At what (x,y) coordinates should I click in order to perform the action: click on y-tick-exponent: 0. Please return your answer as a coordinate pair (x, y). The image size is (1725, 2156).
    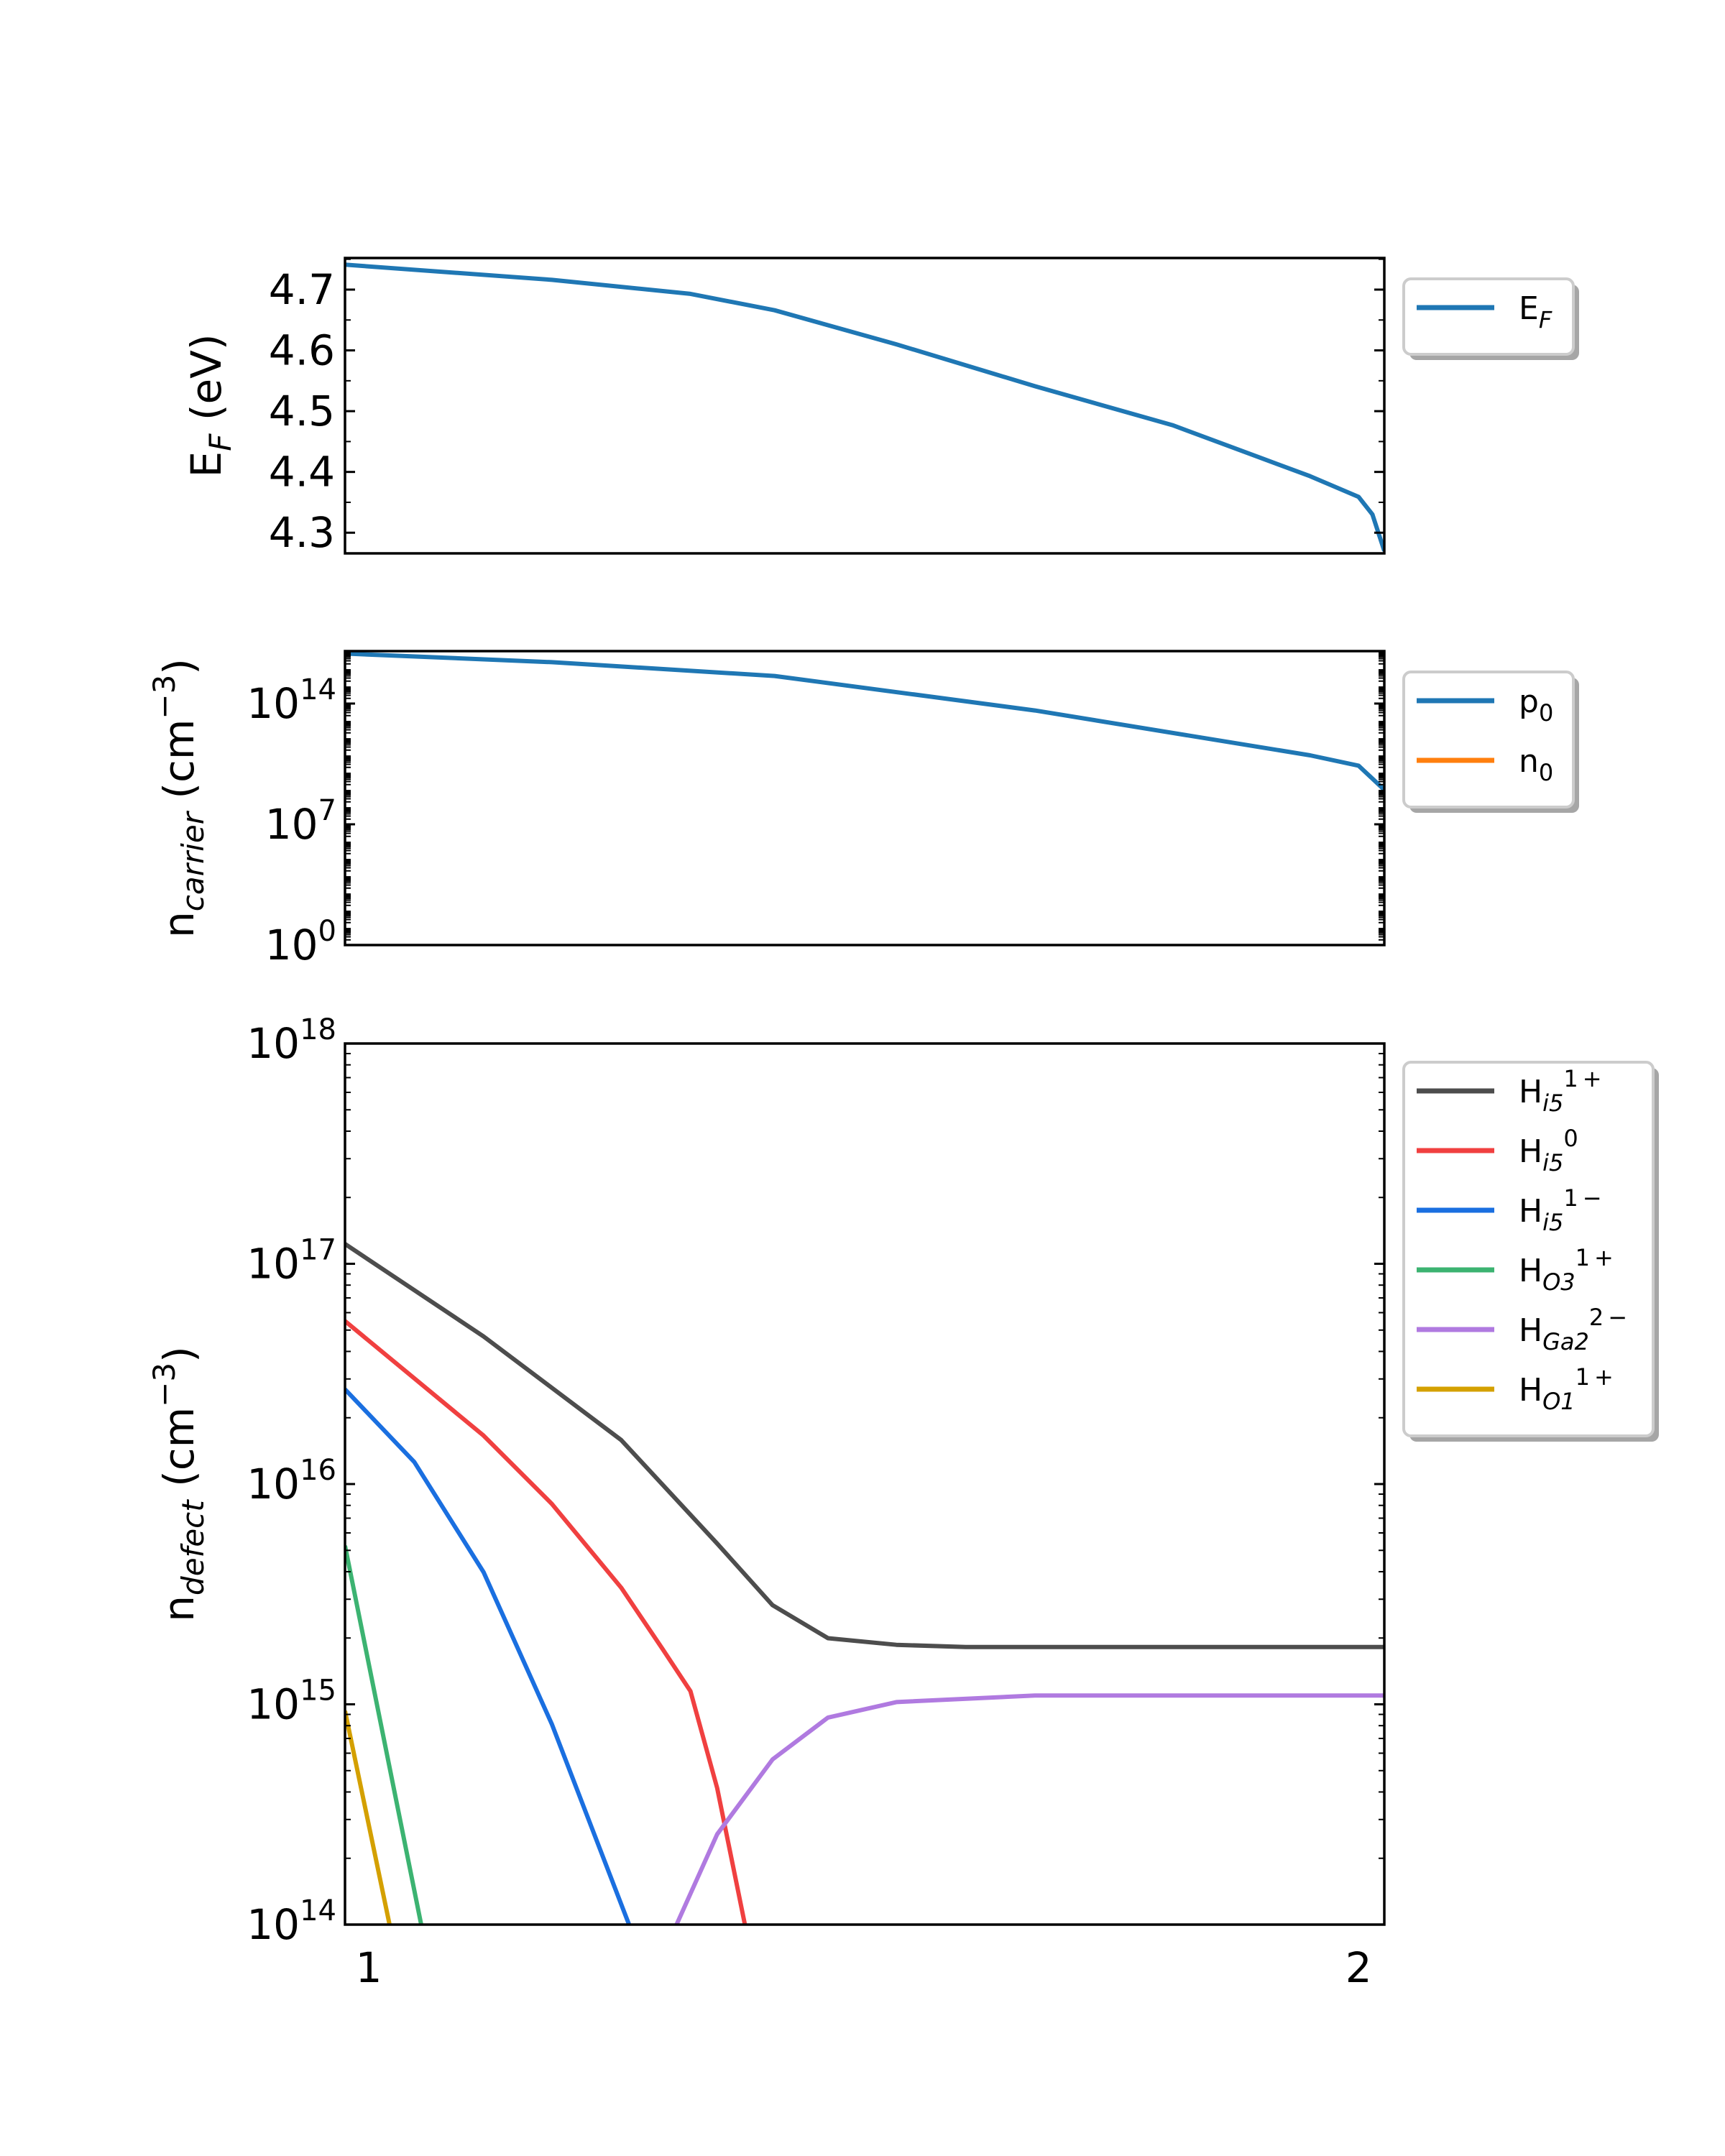
    Looking at the image, I should click on (327, 931).